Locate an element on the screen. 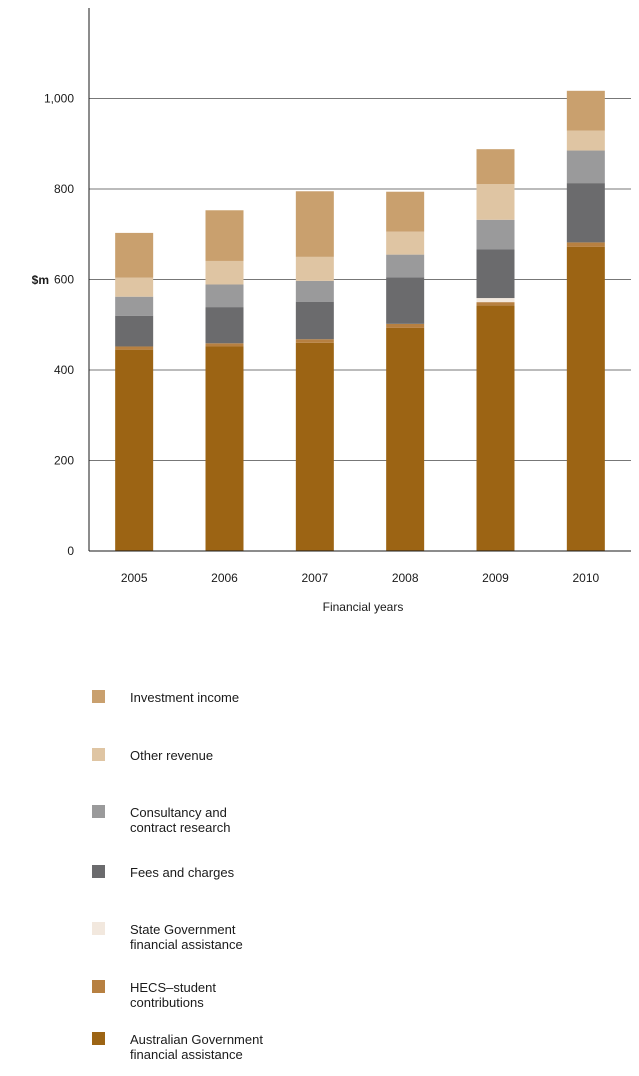  legend-item-2: State Government financial assistance is located at coordinates (211, 937).